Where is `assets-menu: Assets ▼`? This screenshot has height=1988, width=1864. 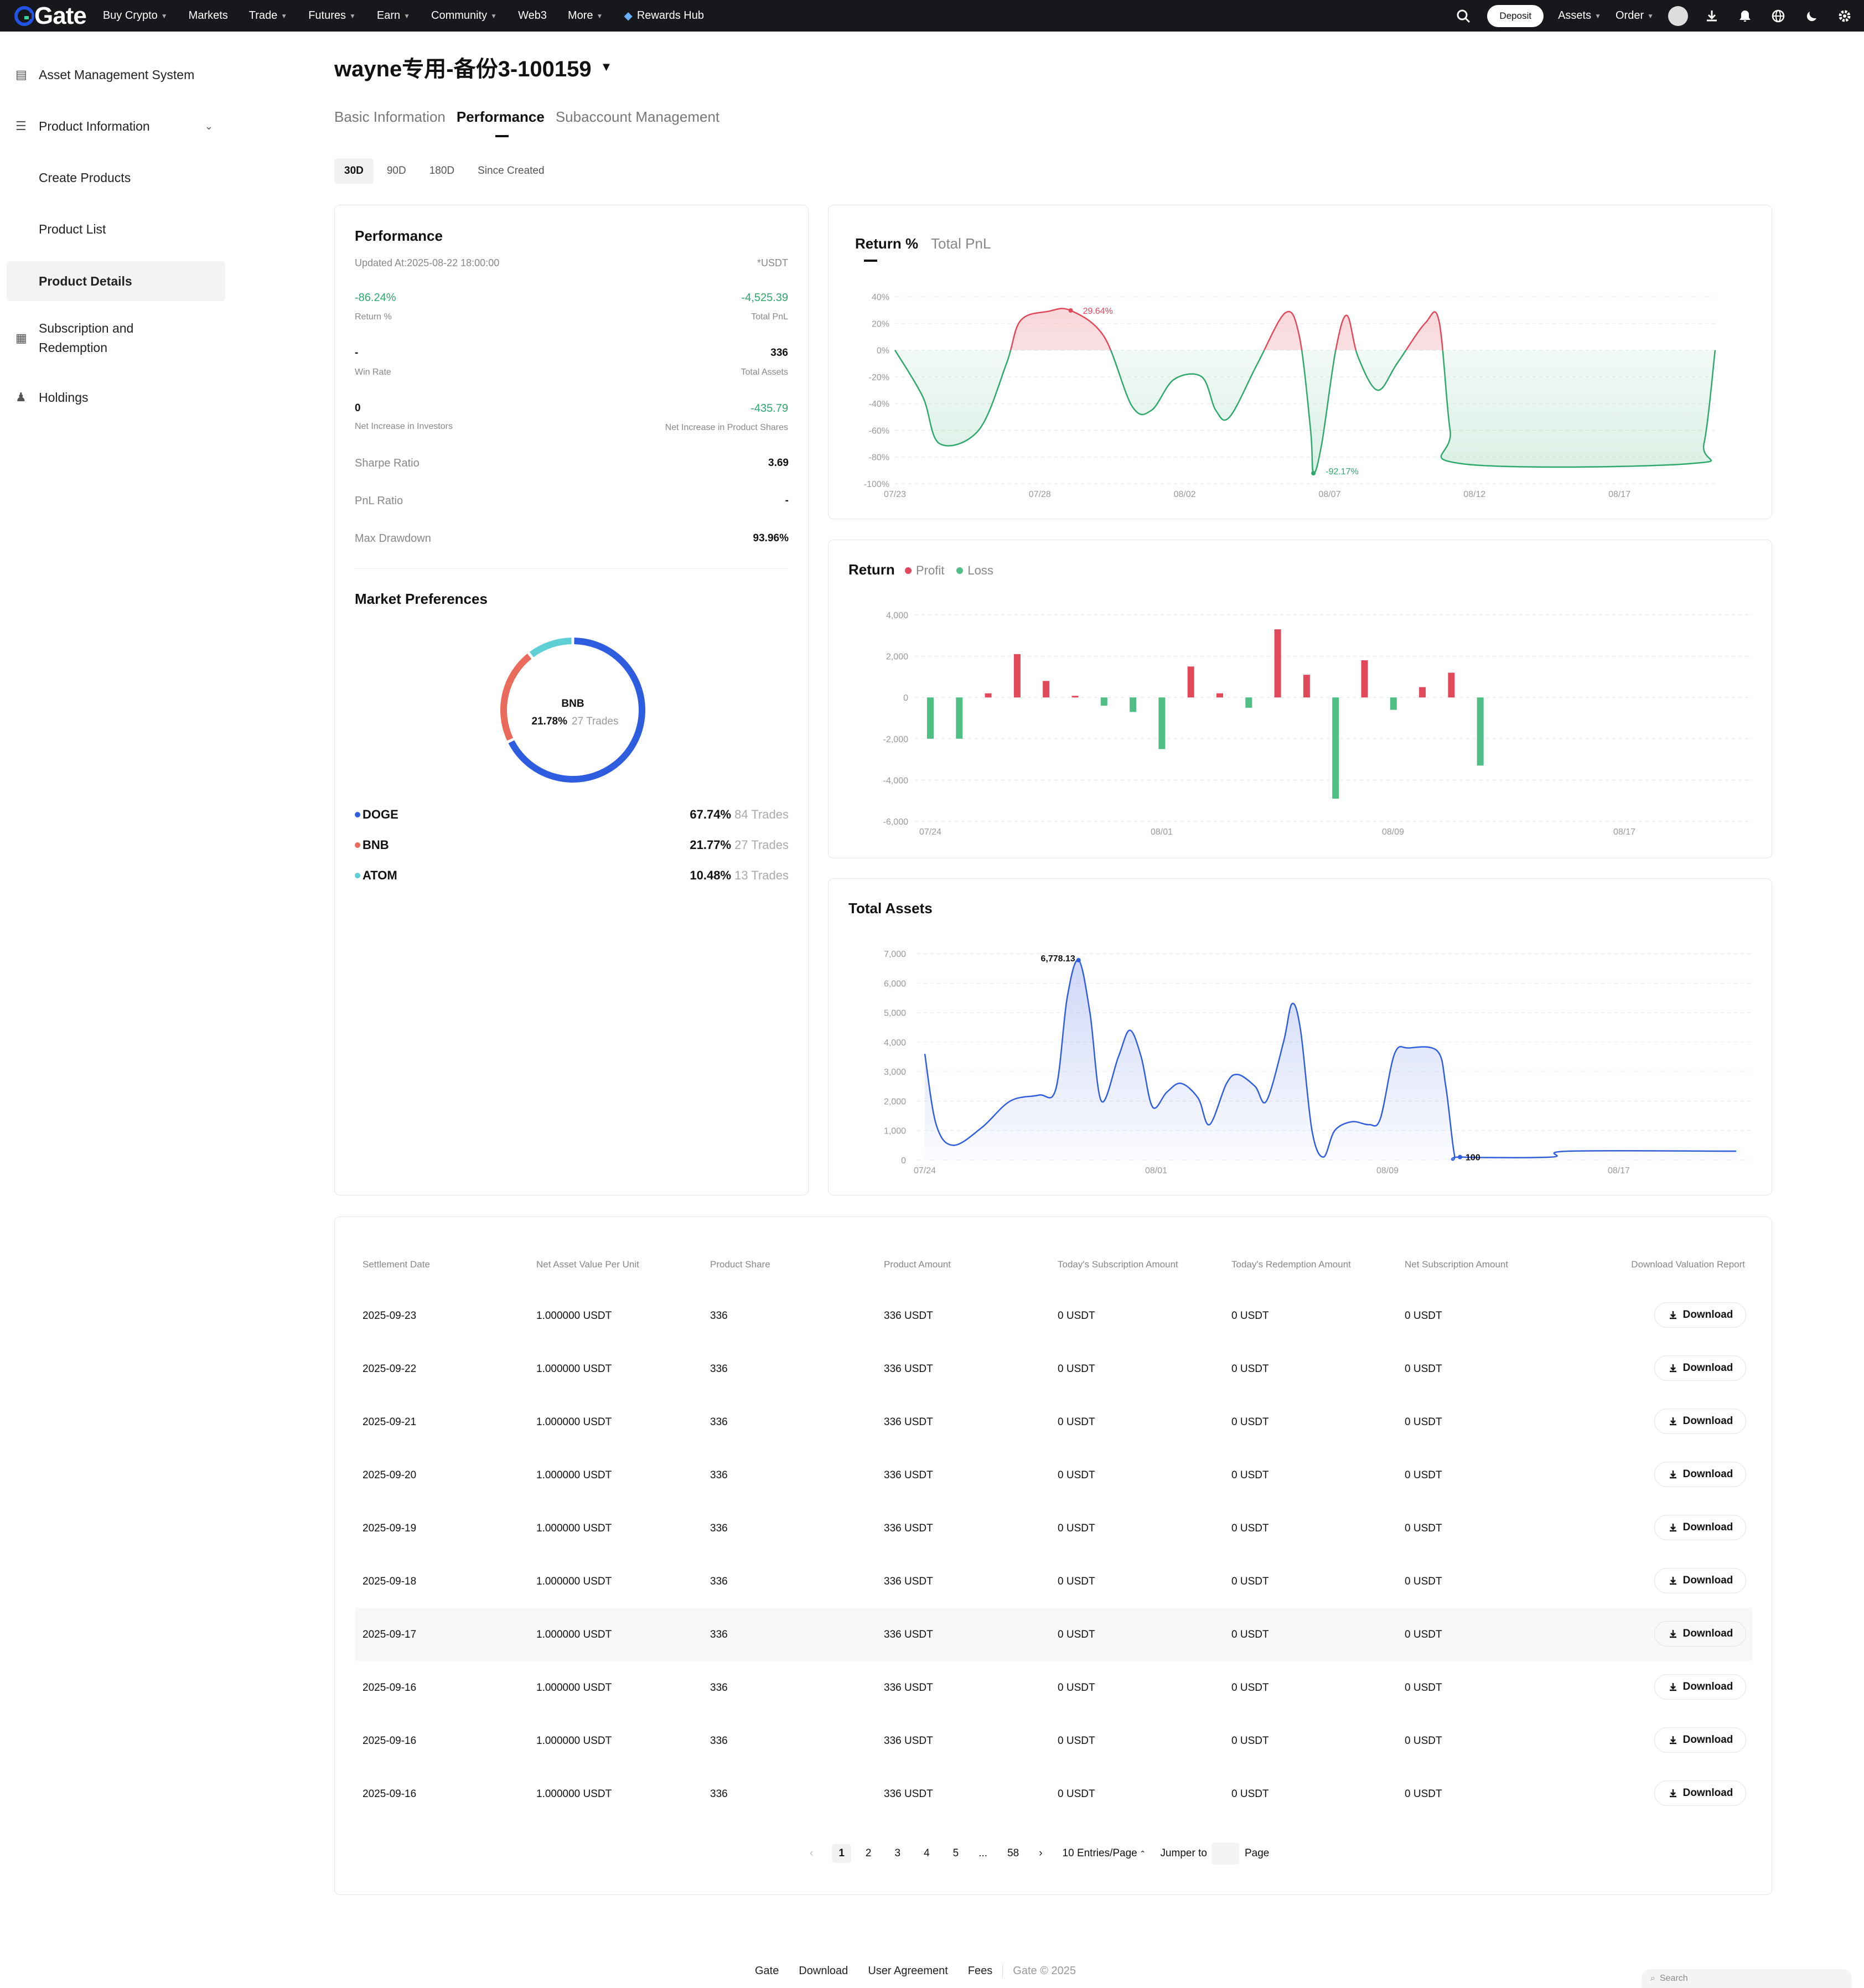
assets-menu: Assets ▼ is located at coordinates (1579, 16).